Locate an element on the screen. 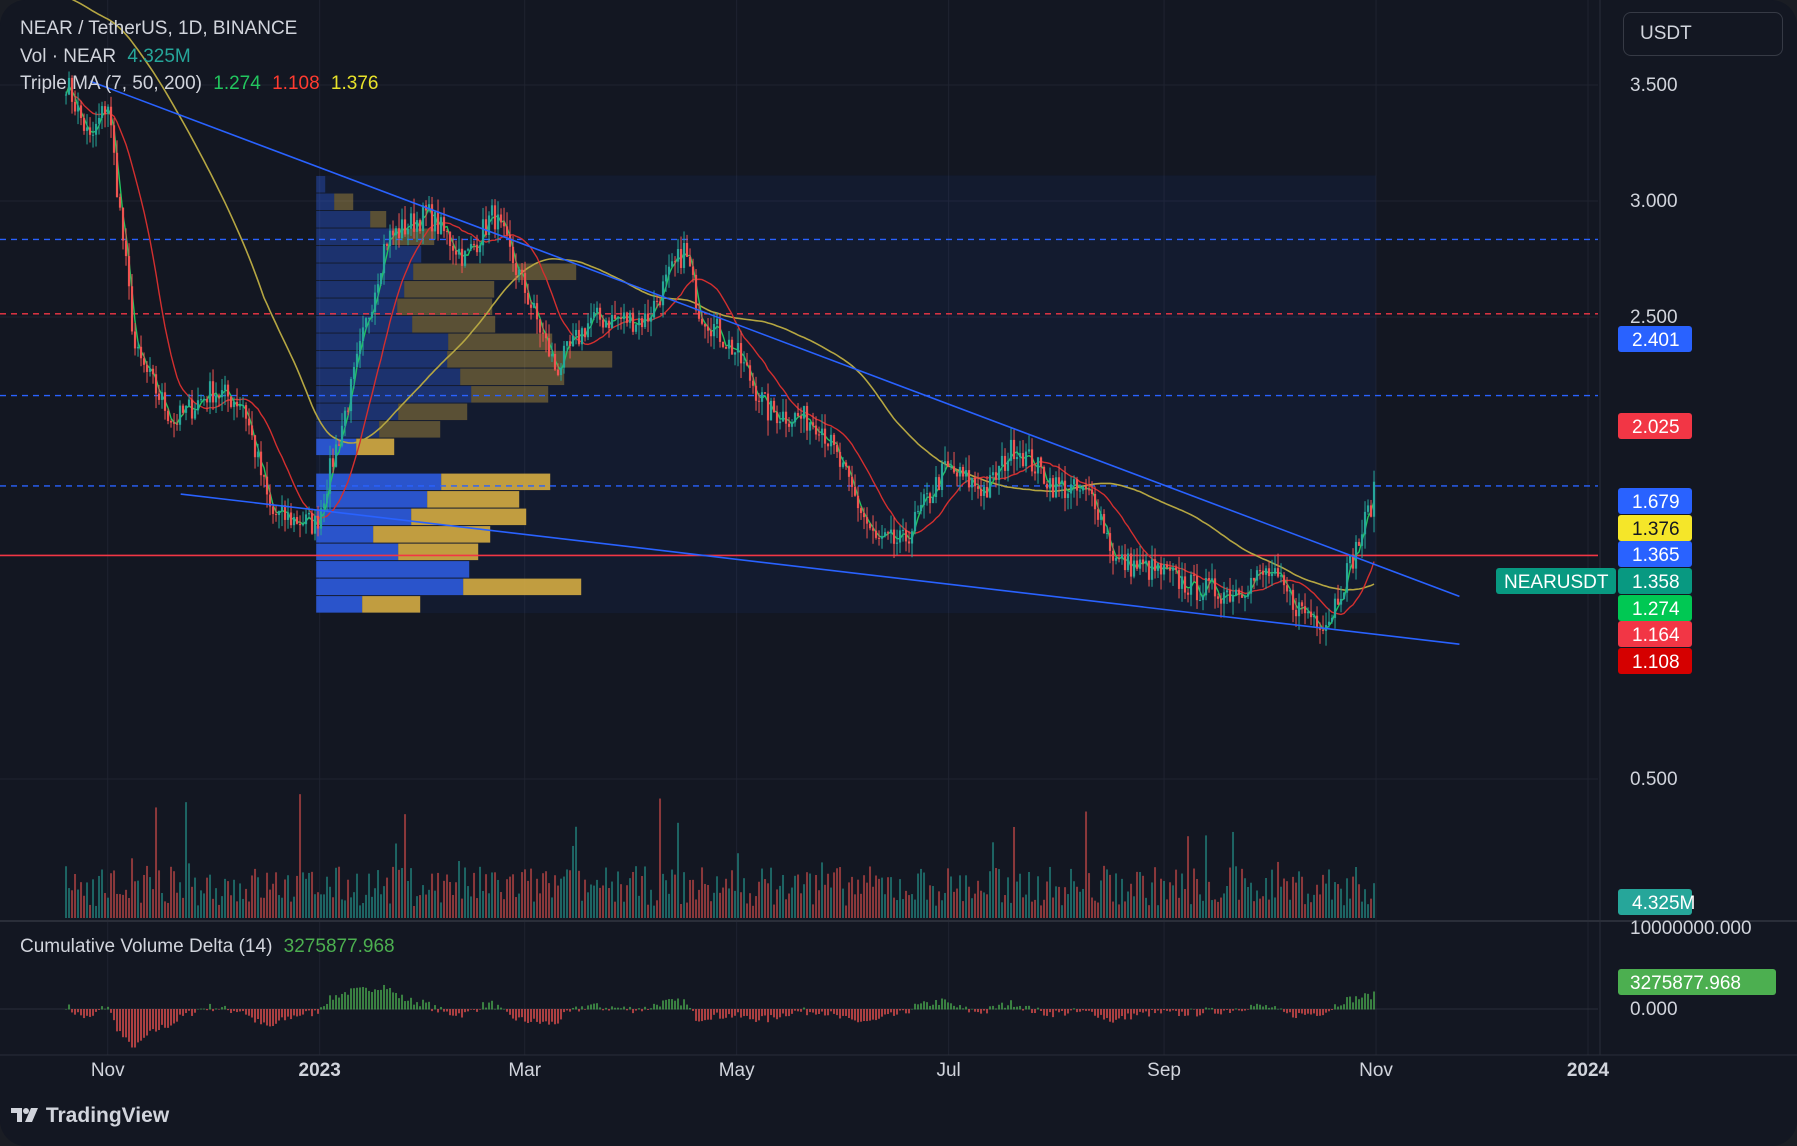  tradingview-logo: TradingView is located at coordinates (89, 1116).